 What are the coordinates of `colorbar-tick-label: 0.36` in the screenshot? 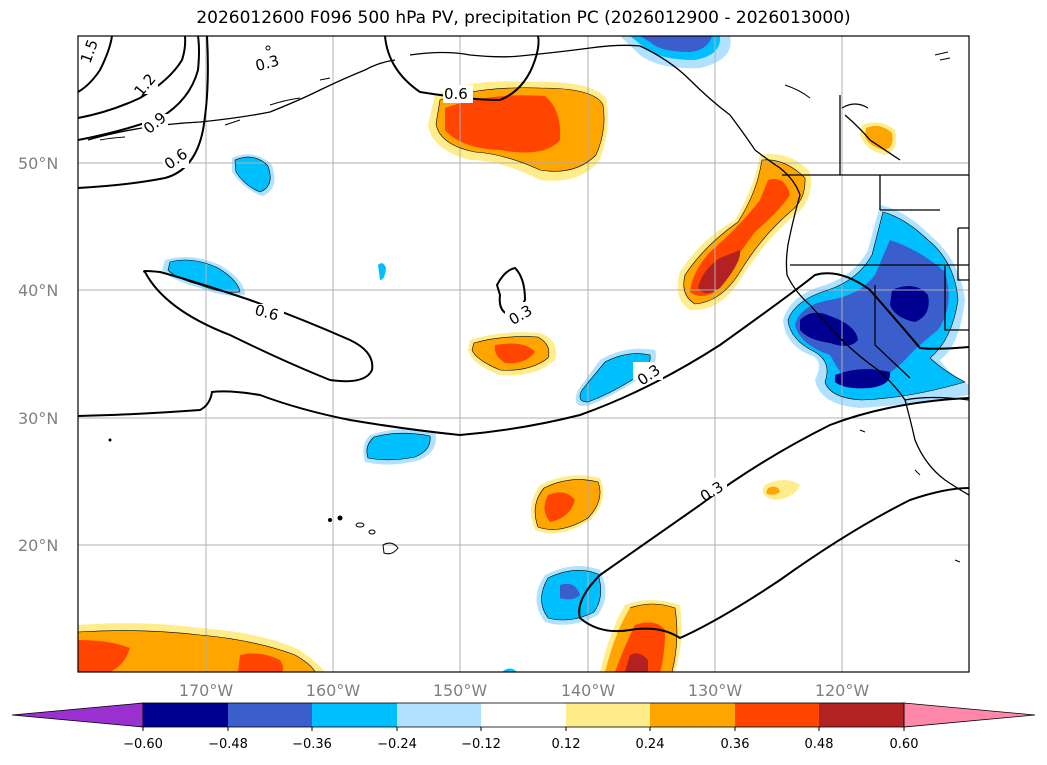 It's located at (735, 744).